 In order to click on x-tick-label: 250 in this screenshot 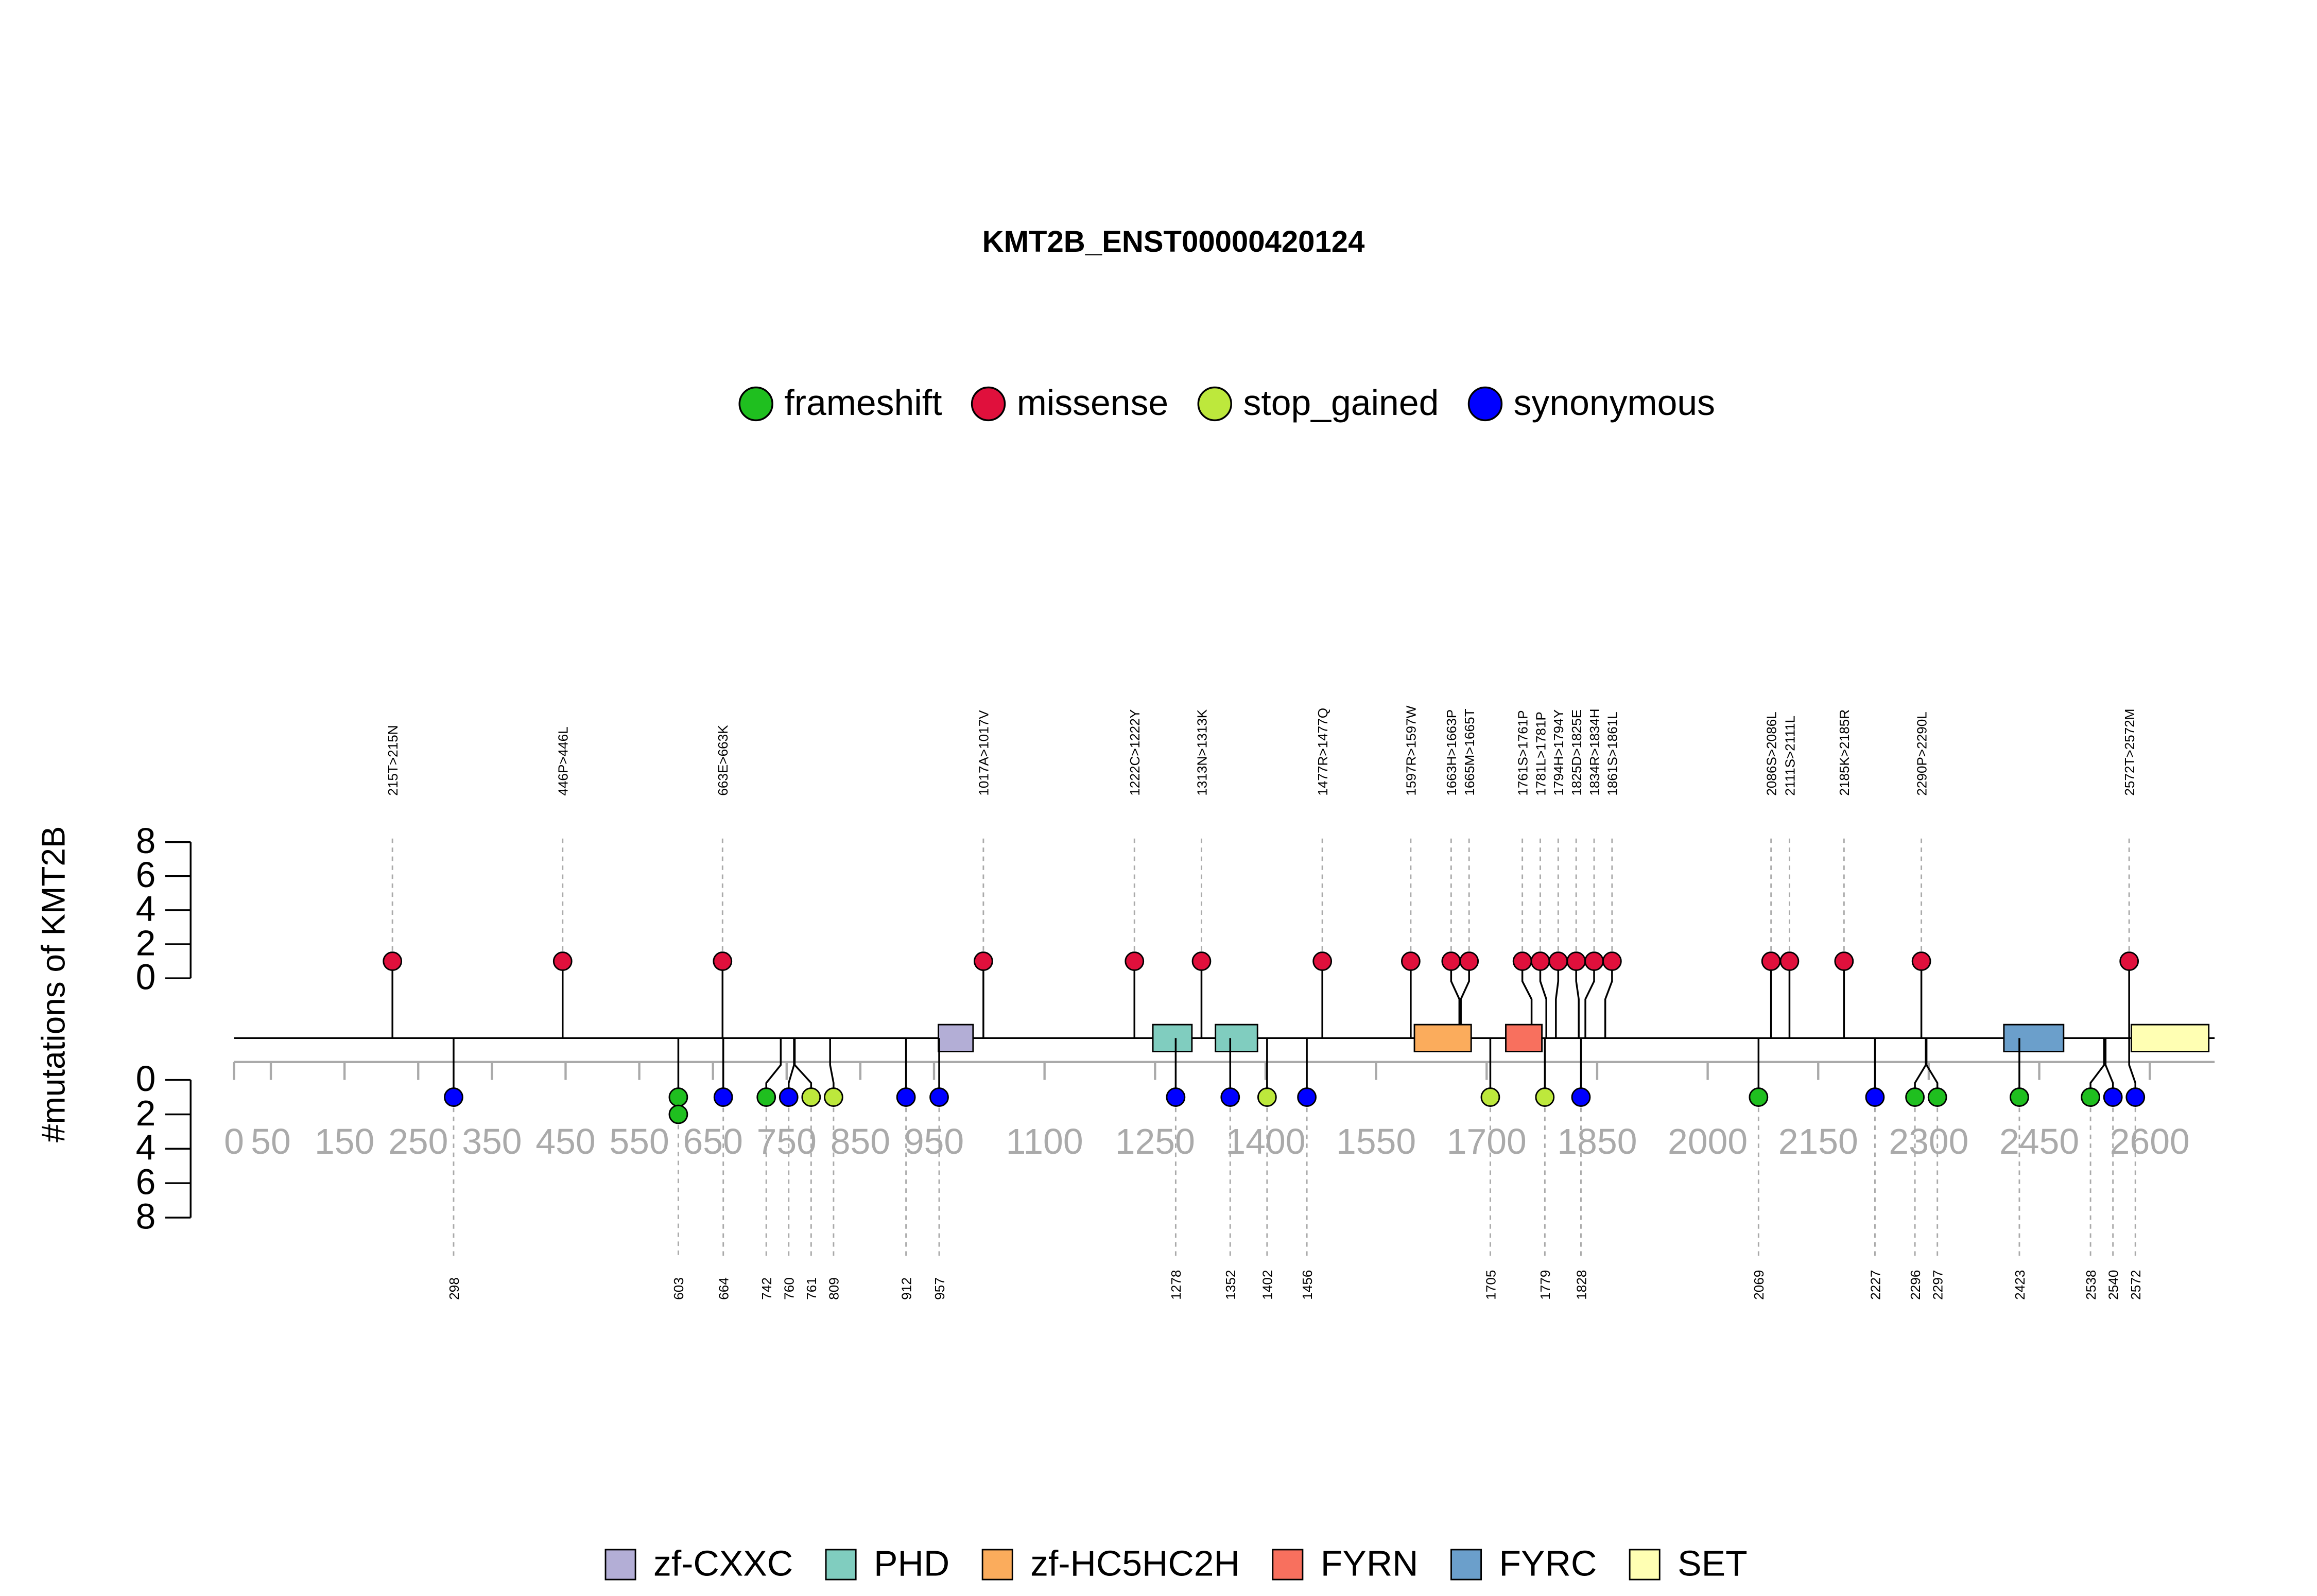, I will do `click(418, 1141)`.